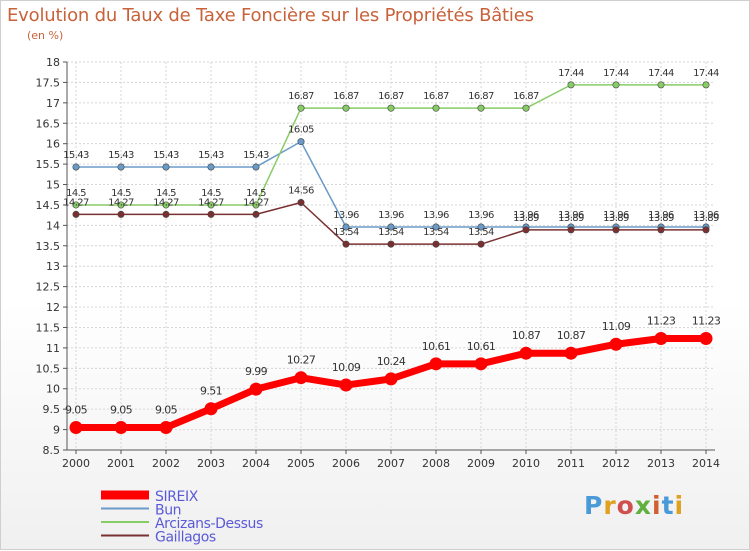  I want to click on y-tick-label: 9.5, so click(52, 409).